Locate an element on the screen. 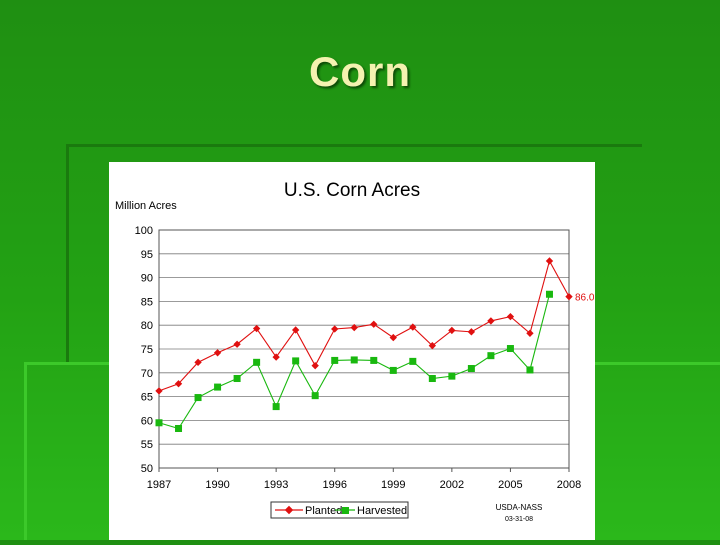 The height and width of the screenshot is (545, 720). legend-harvested-marker is located at coordinates (345, 510).